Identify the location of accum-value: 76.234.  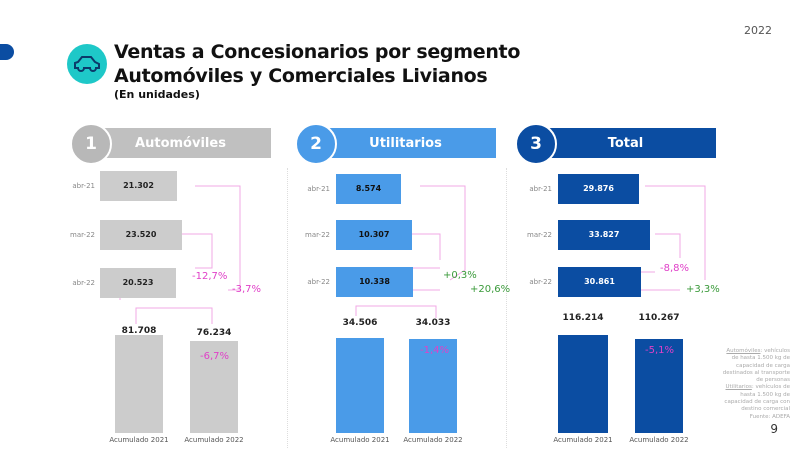
(214, 333).